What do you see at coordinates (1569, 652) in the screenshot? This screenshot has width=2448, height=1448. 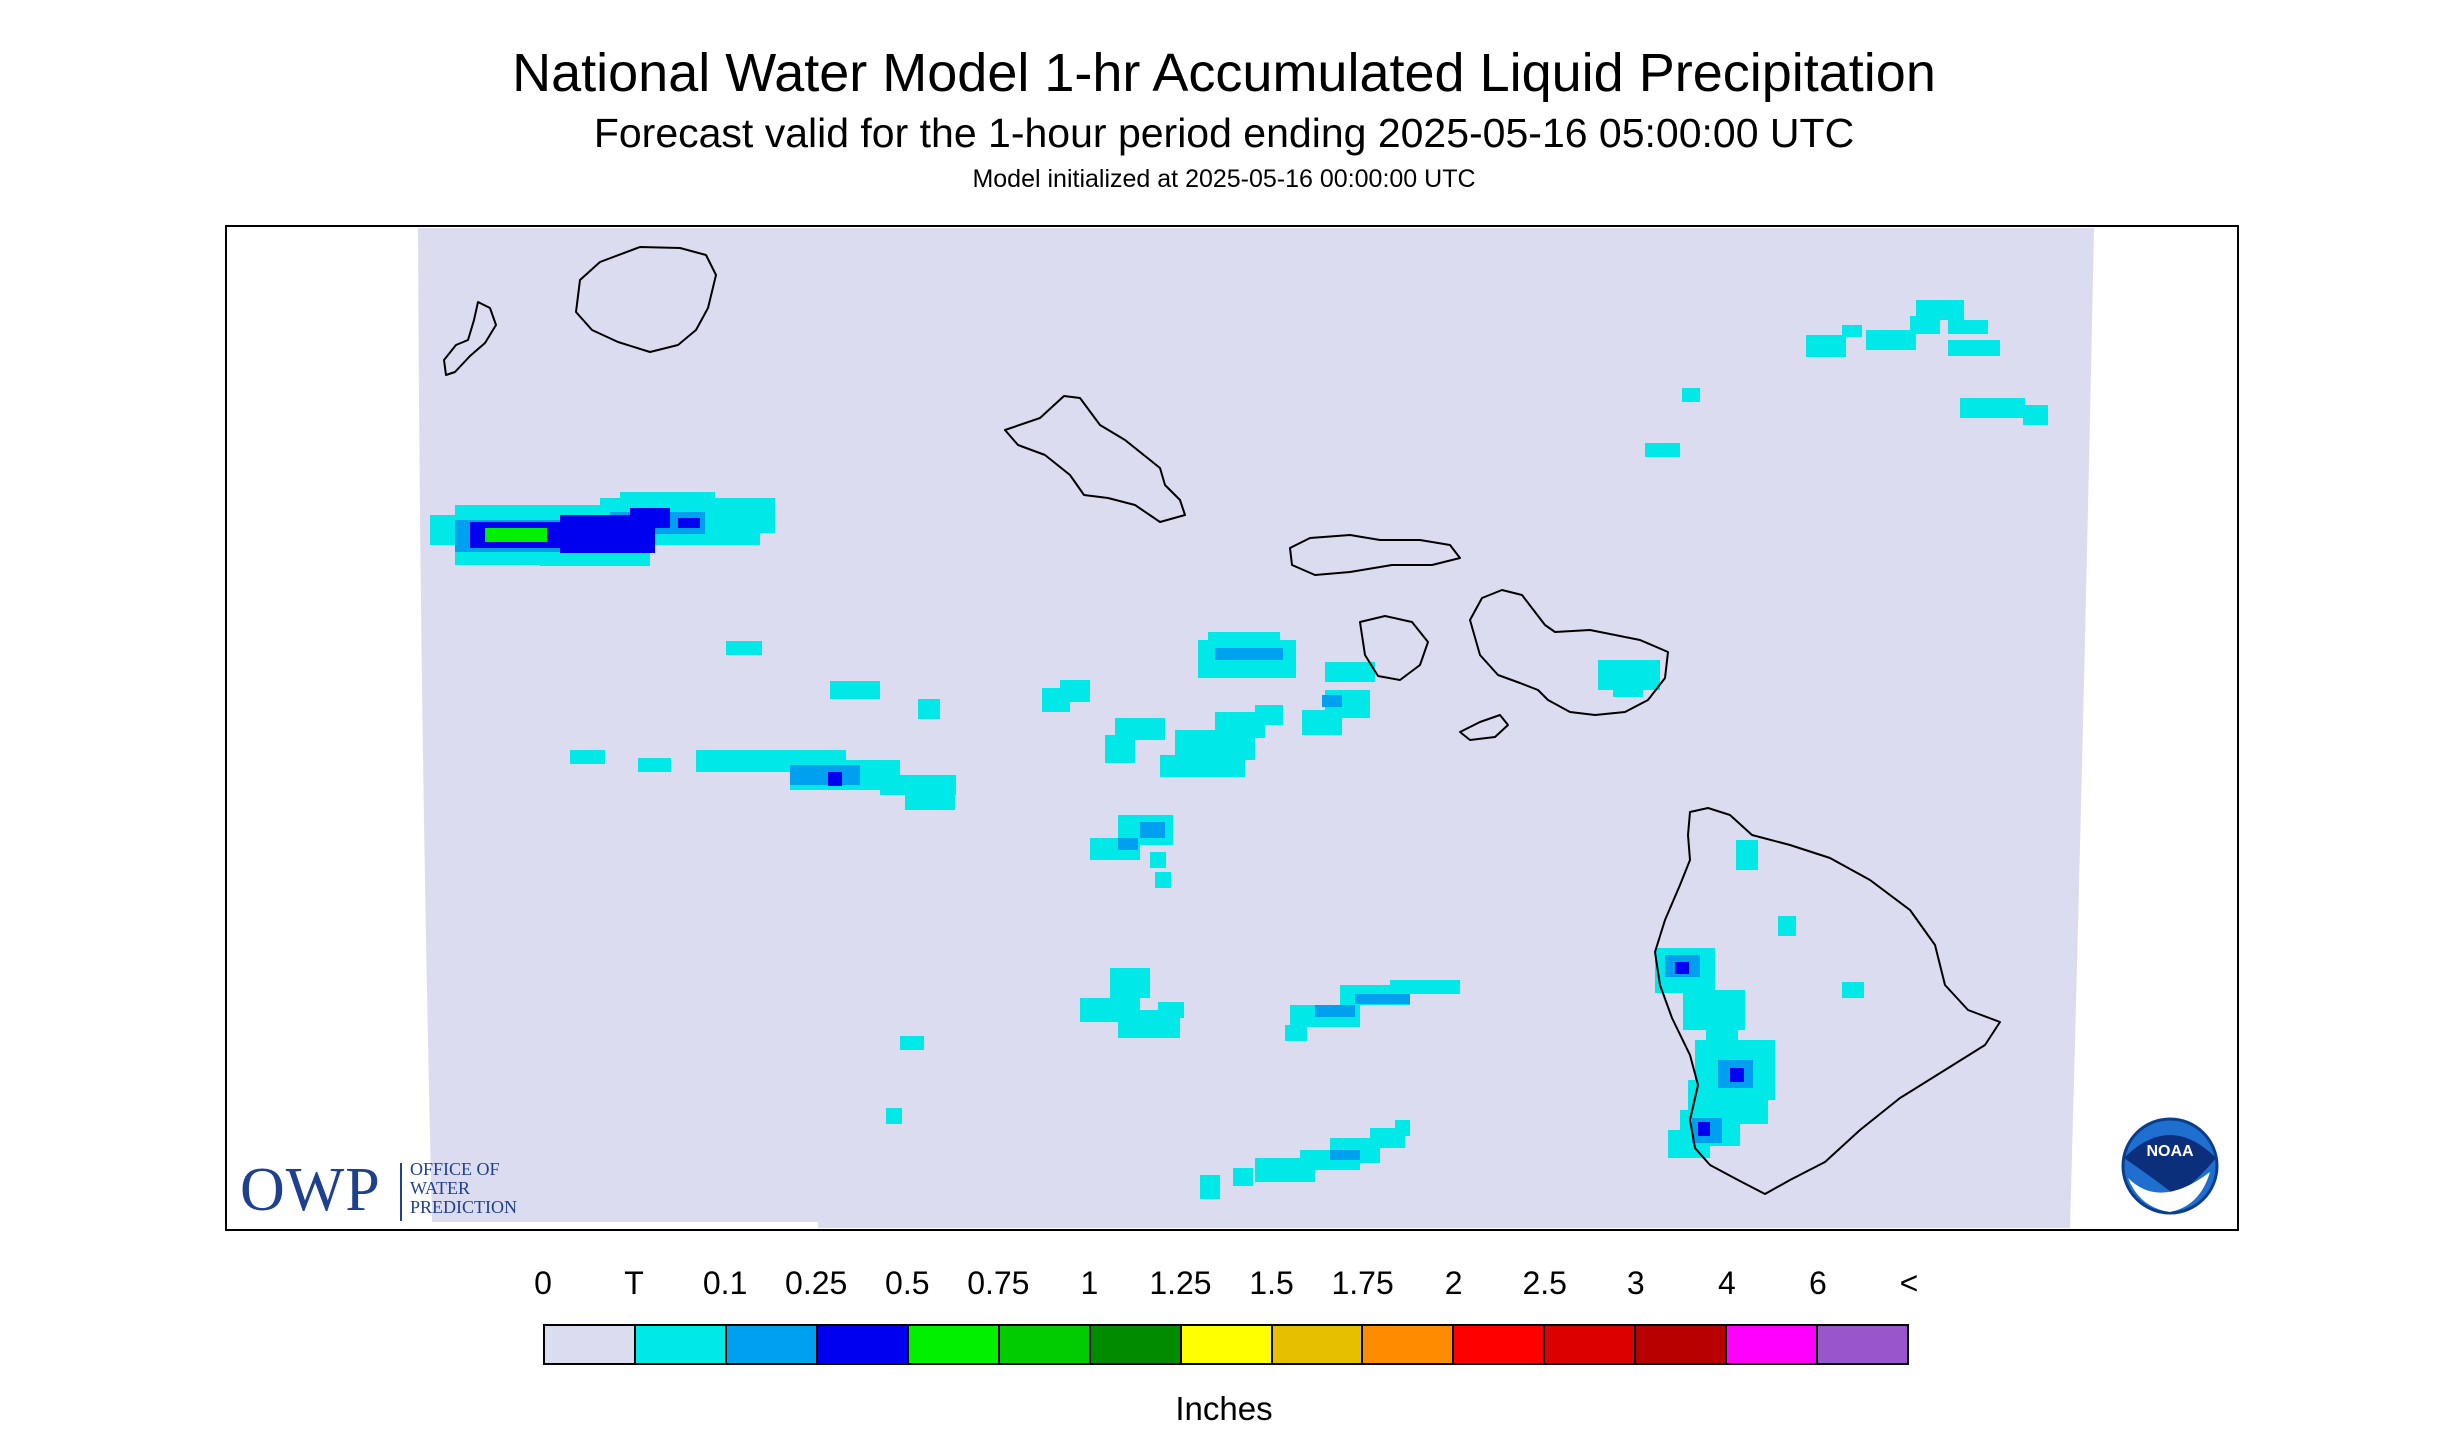 I see `maui-coast` at bounding box center [1569, 652].